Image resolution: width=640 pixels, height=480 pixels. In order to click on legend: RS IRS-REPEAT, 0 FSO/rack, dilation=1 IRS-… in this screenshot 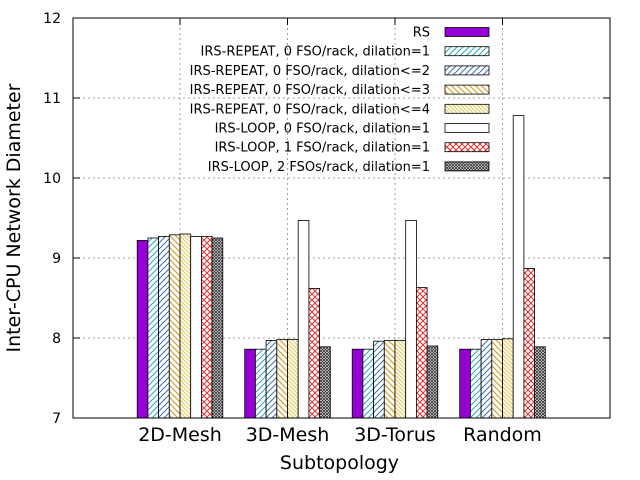, I will do `click(340, 100)`.